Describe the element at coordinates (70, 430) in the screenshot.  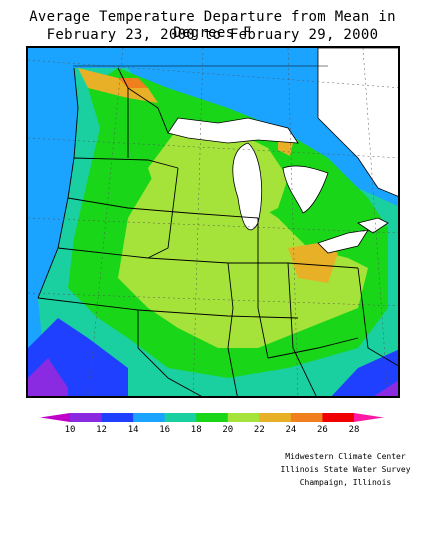
I see `legend-tick-label: 10` at that location.